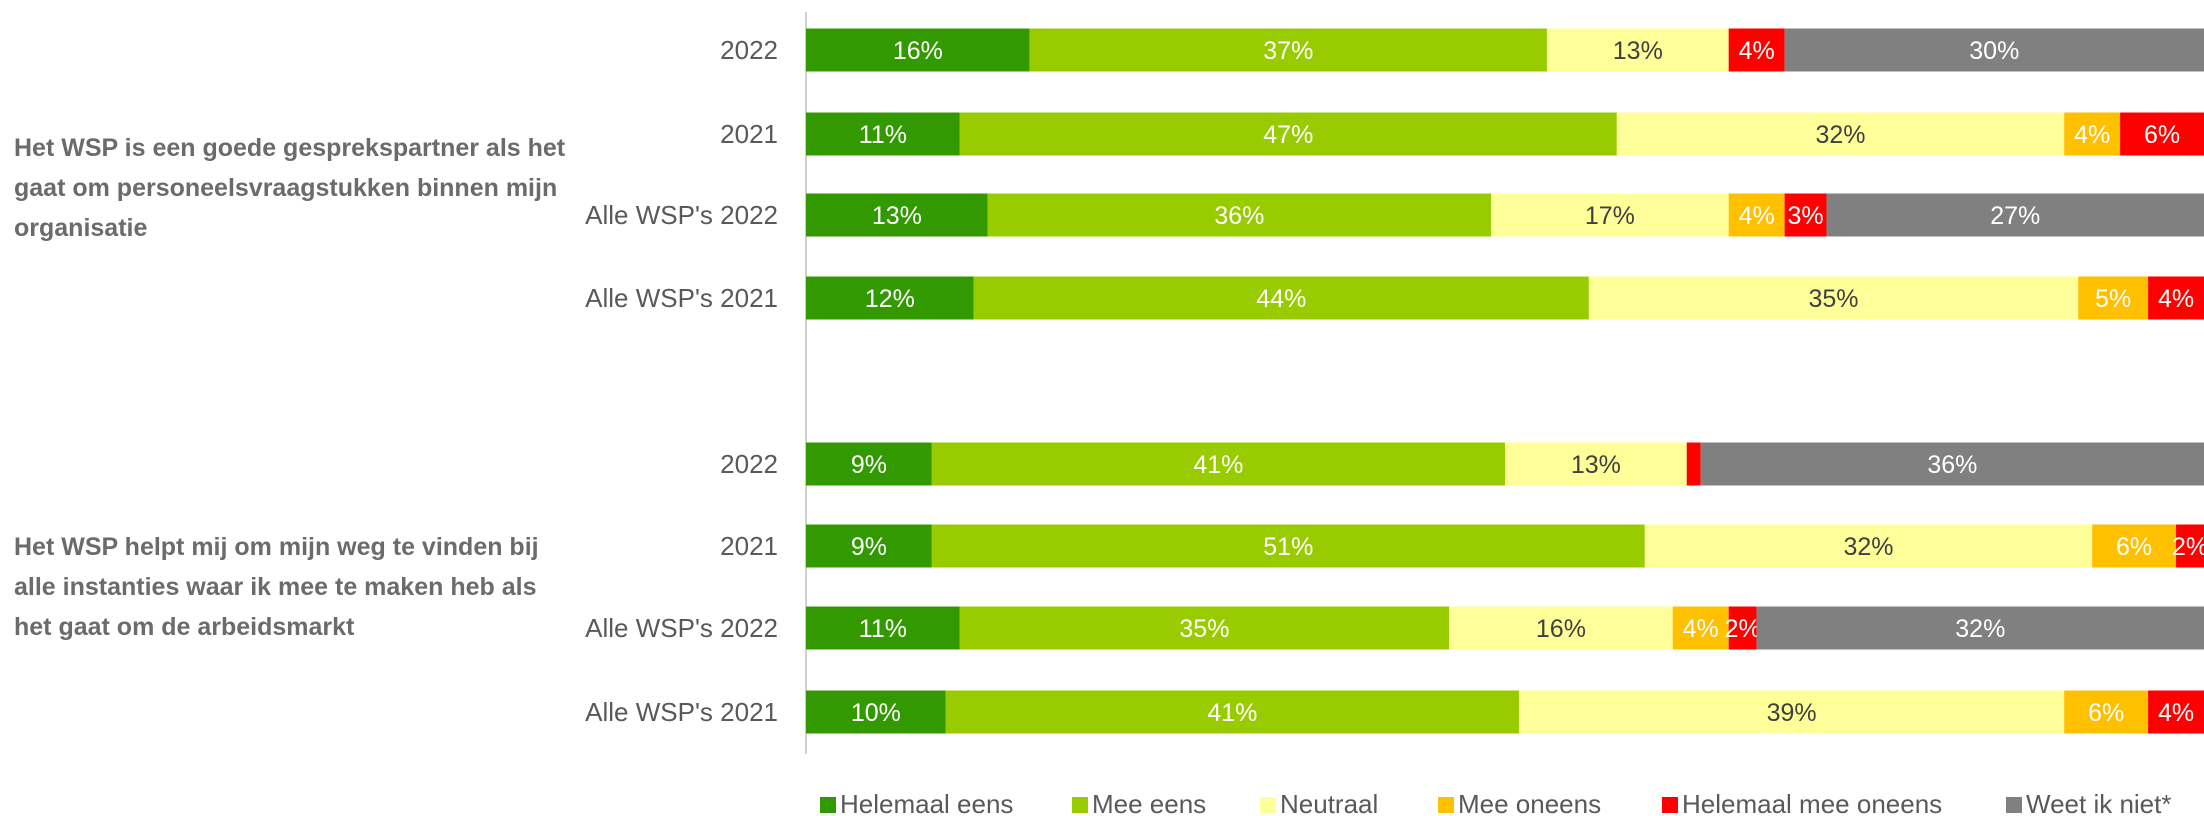  I want to click on data-label: 12%, so click(890, 299).